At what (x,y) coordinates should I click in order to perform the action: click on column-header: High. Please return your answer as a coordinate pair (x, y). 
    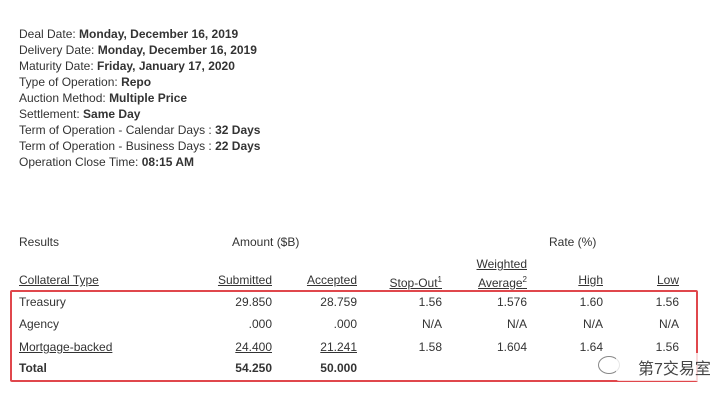
    Looking at the image, I should click on (590, 280).